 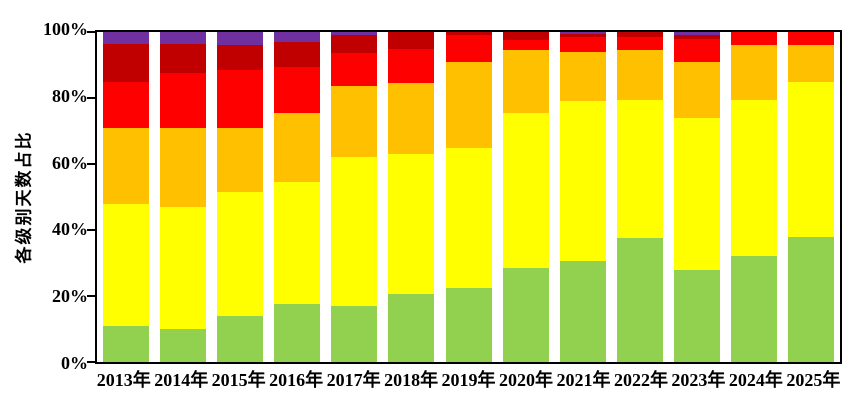 I want to click on segment-dark-red-2013年, so click(x=125, y=62).